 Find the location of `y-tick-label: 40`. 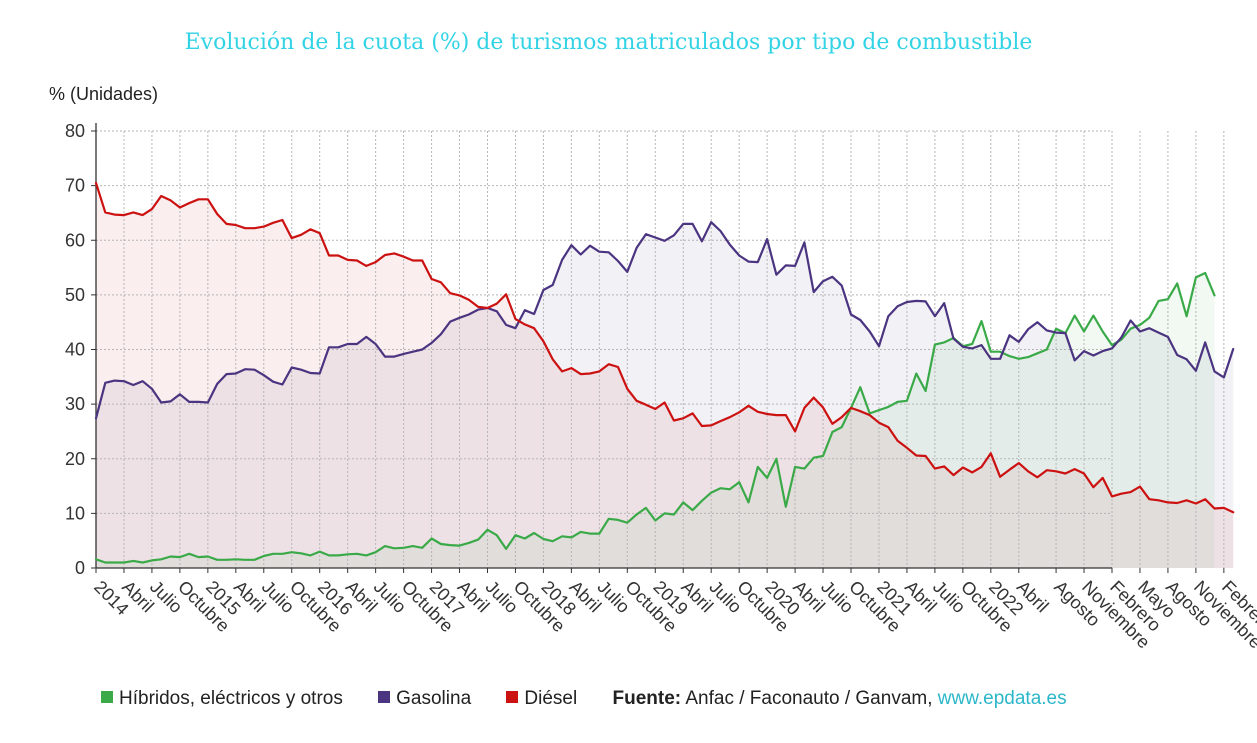

y-tick-label: 40 is located at coordinates (75, 350).